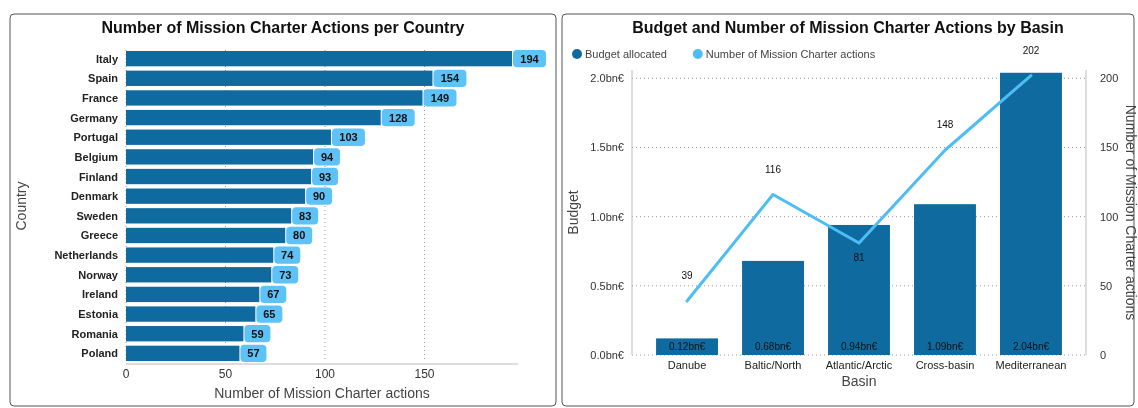 The height and width of the screenshot is (408, 1138). I want to click on y2-tick-label: 50, so click(1106, 285).